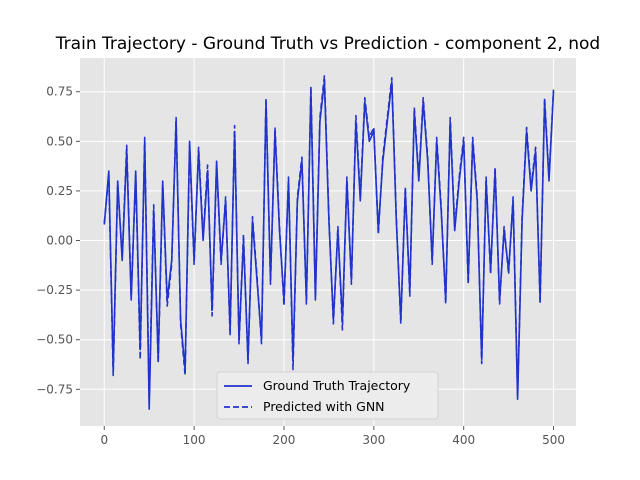  I want to click on legend-box, so click(327, 395).